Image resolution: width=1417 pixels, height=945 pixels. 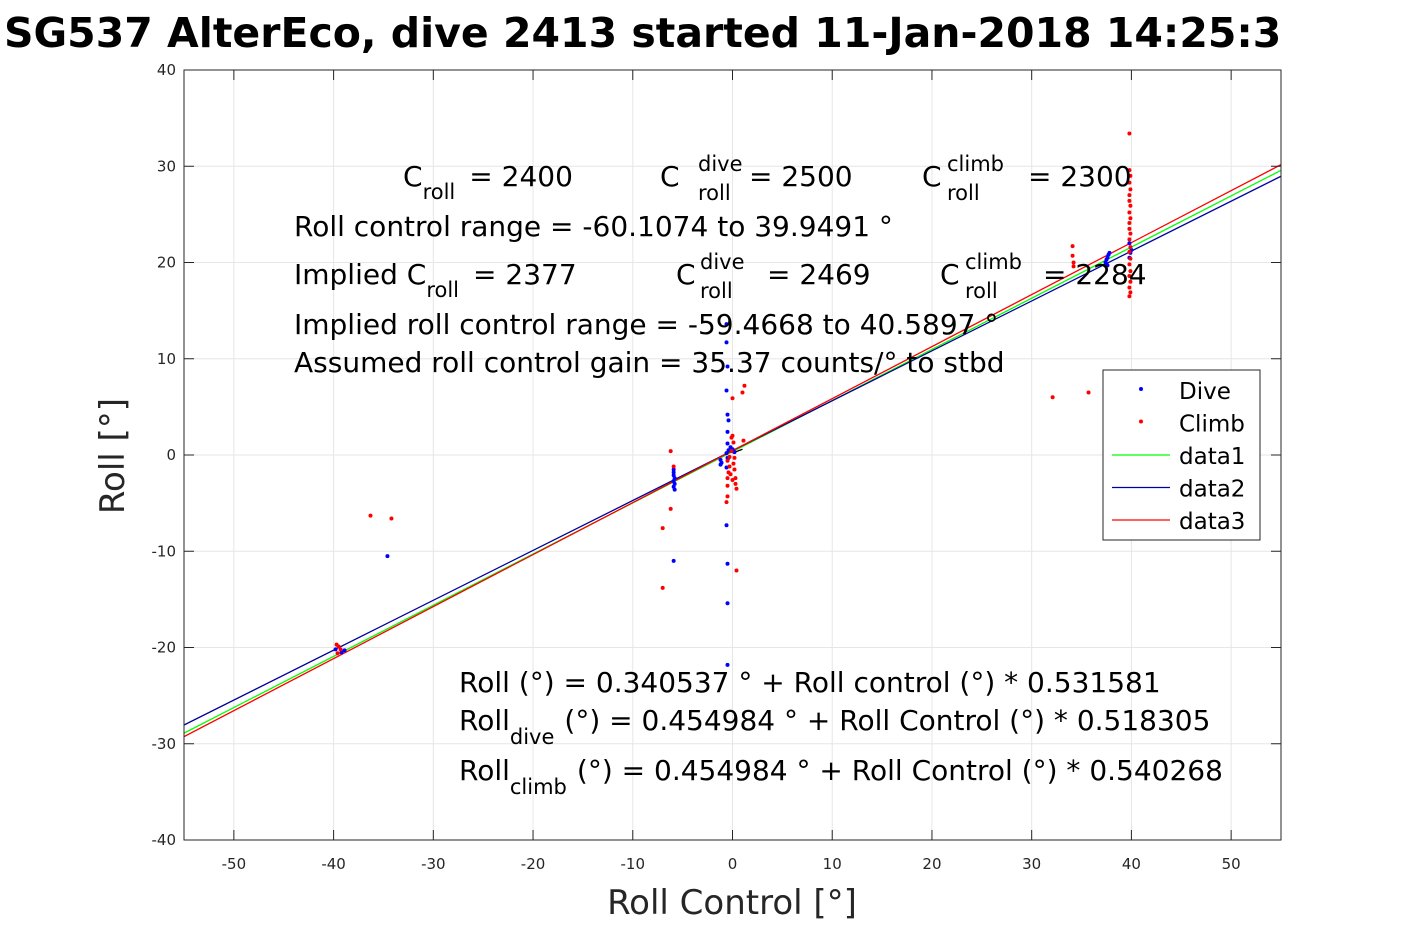 I want to click on x-tick-label: 20, so click(x=931, y=864).